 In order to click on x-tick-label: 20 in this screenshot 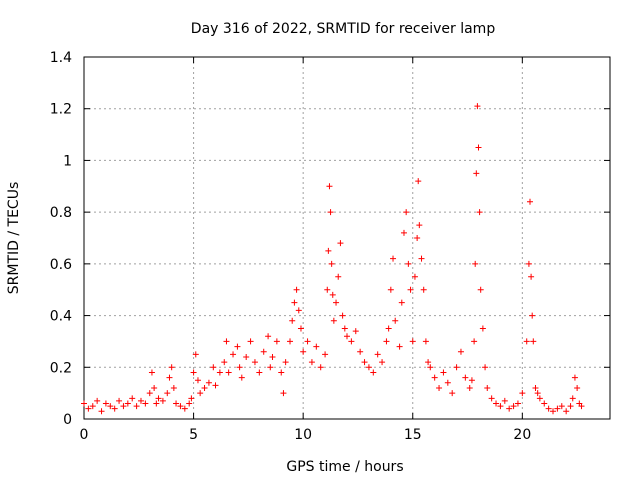, I will do `click(522, 435)`.